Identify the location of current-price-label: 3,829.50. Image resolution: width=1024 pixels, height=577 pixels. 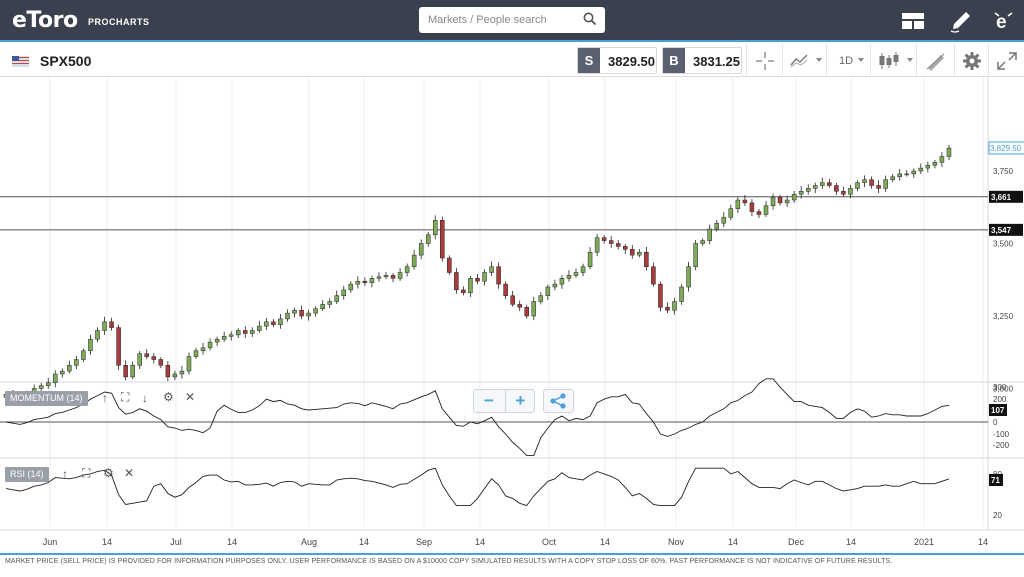
(1006, 148).